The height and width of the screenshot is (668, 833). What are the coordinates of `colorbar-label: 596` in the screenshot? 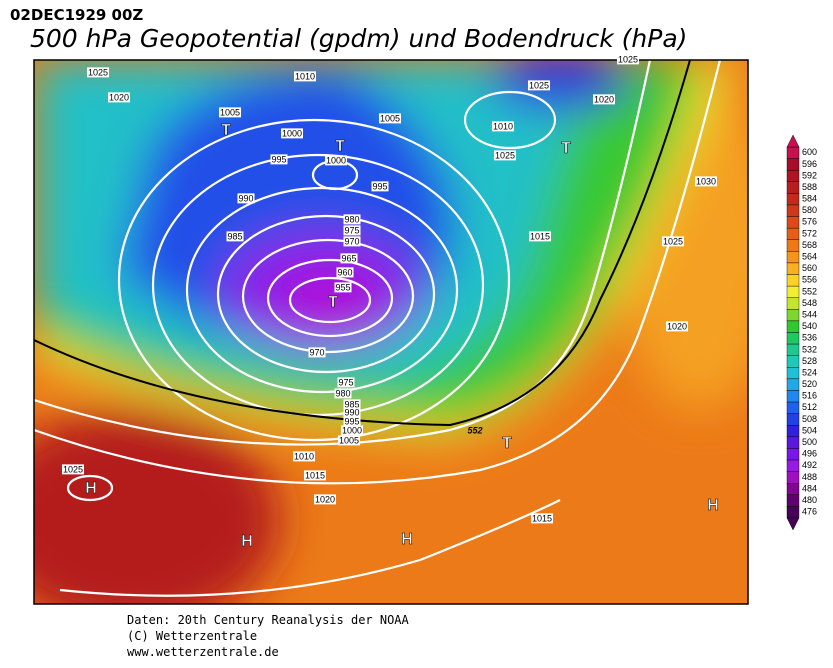 It's located at (809, 164).